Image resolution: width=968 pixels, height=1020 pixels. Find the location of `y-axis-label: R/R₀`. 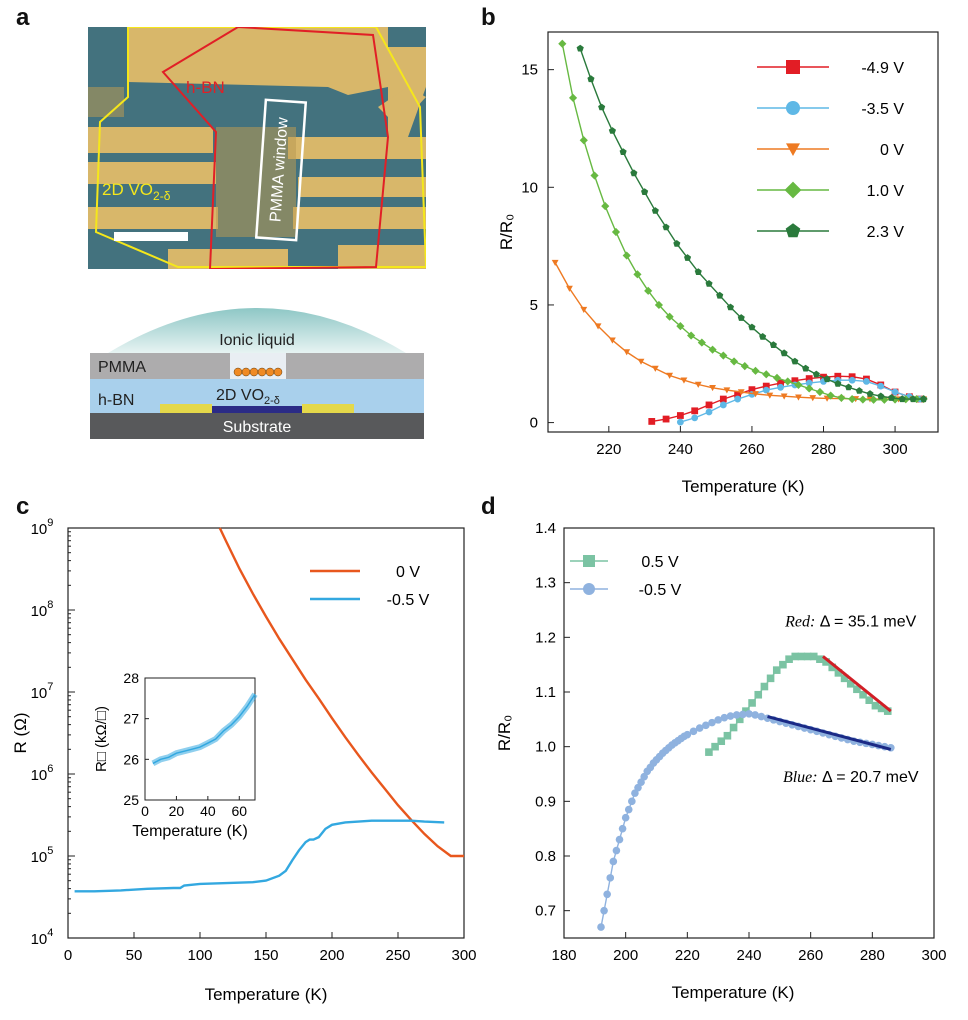

y-axis-label: R/R₀ is located at coordinates (504, 733).